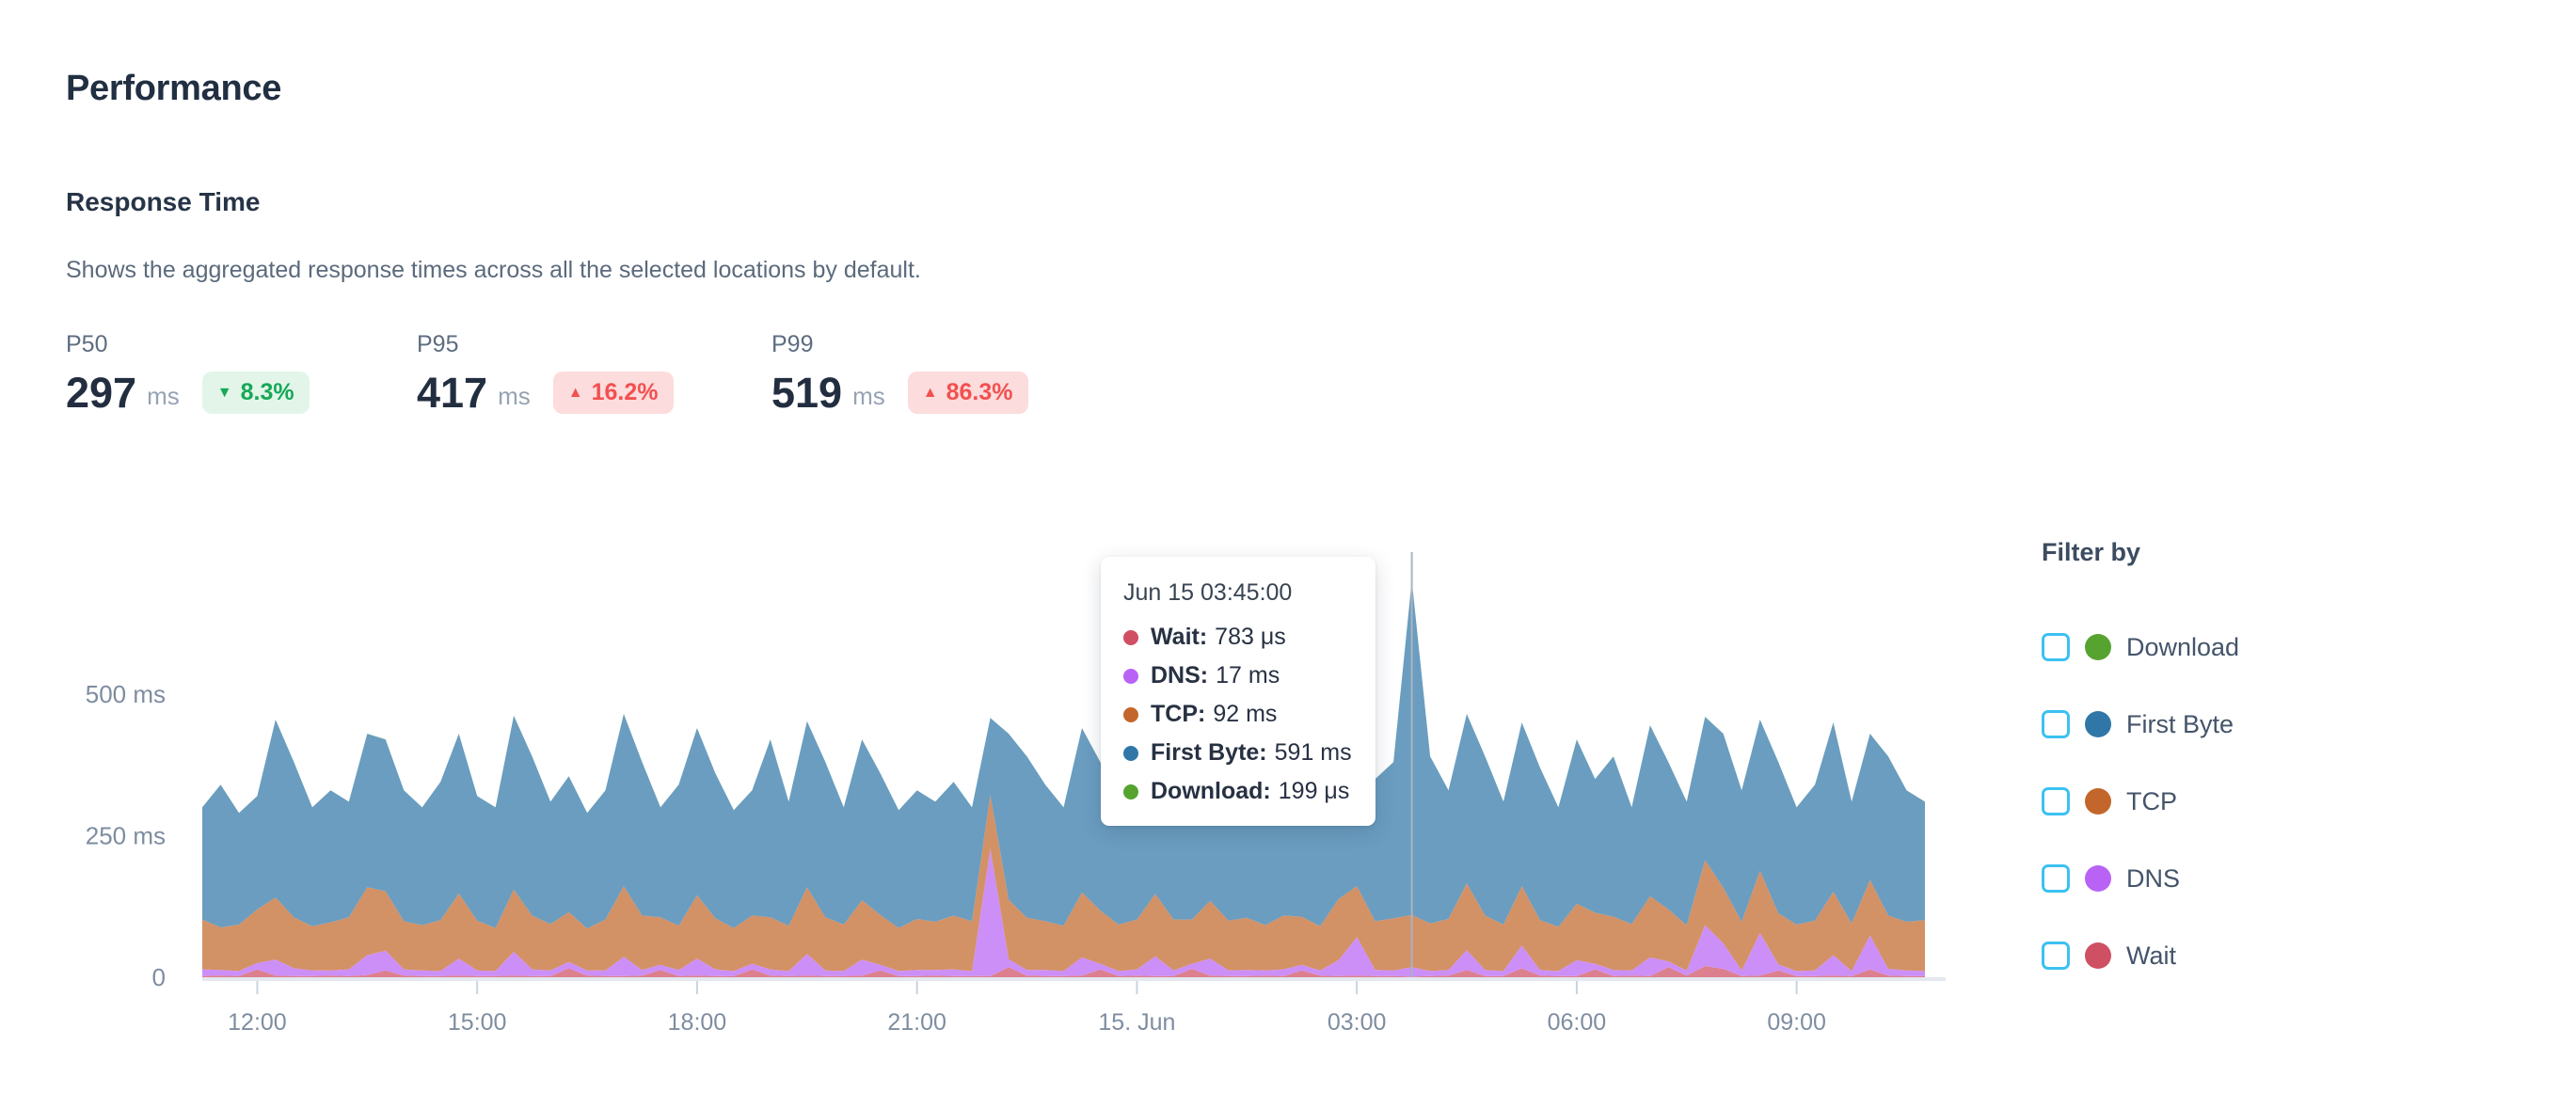 The width and height of the screenshot is (2576, 1108). Describe the element at coordinates (2056, 724) in the screenshot. I see `filter-checkbox-first-byte` at that location.